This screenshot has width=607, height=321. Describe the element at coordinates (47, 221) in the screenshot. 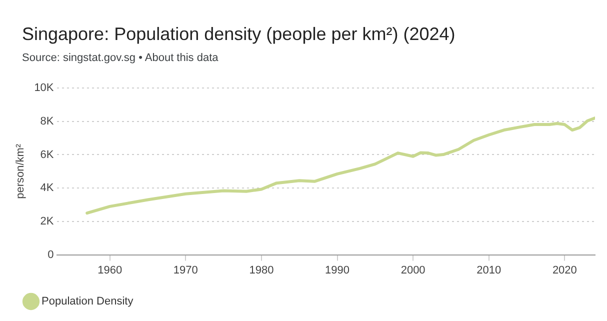

I see `y-tick-label: 2K` at that location.